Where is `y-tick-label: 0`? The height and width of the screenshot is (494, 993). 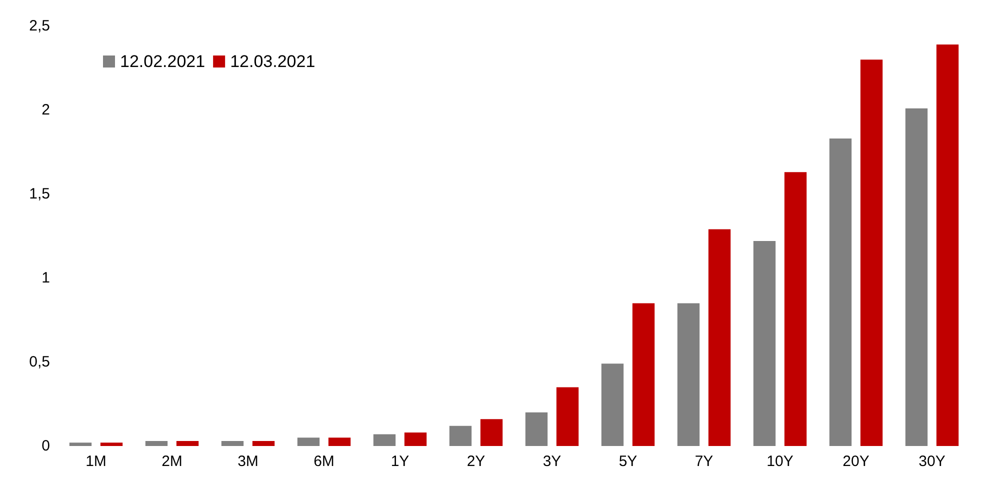 y-tick-label: 0 is located at coordinates (46, 446).